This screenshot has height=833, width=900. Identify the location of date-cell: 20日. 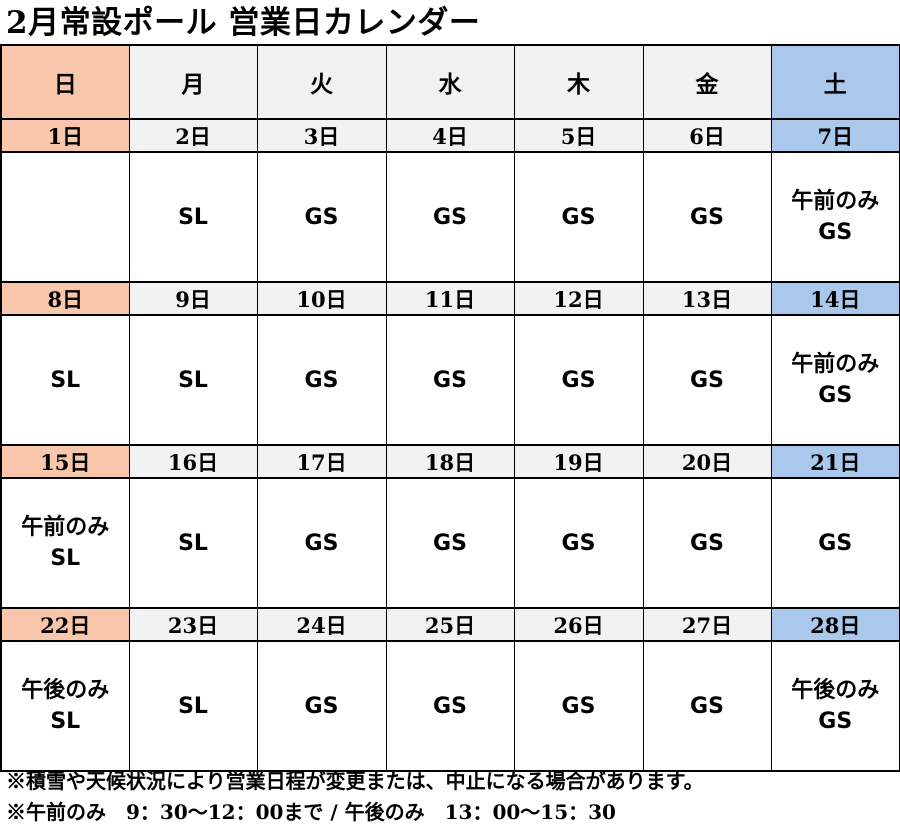
(707, 461).